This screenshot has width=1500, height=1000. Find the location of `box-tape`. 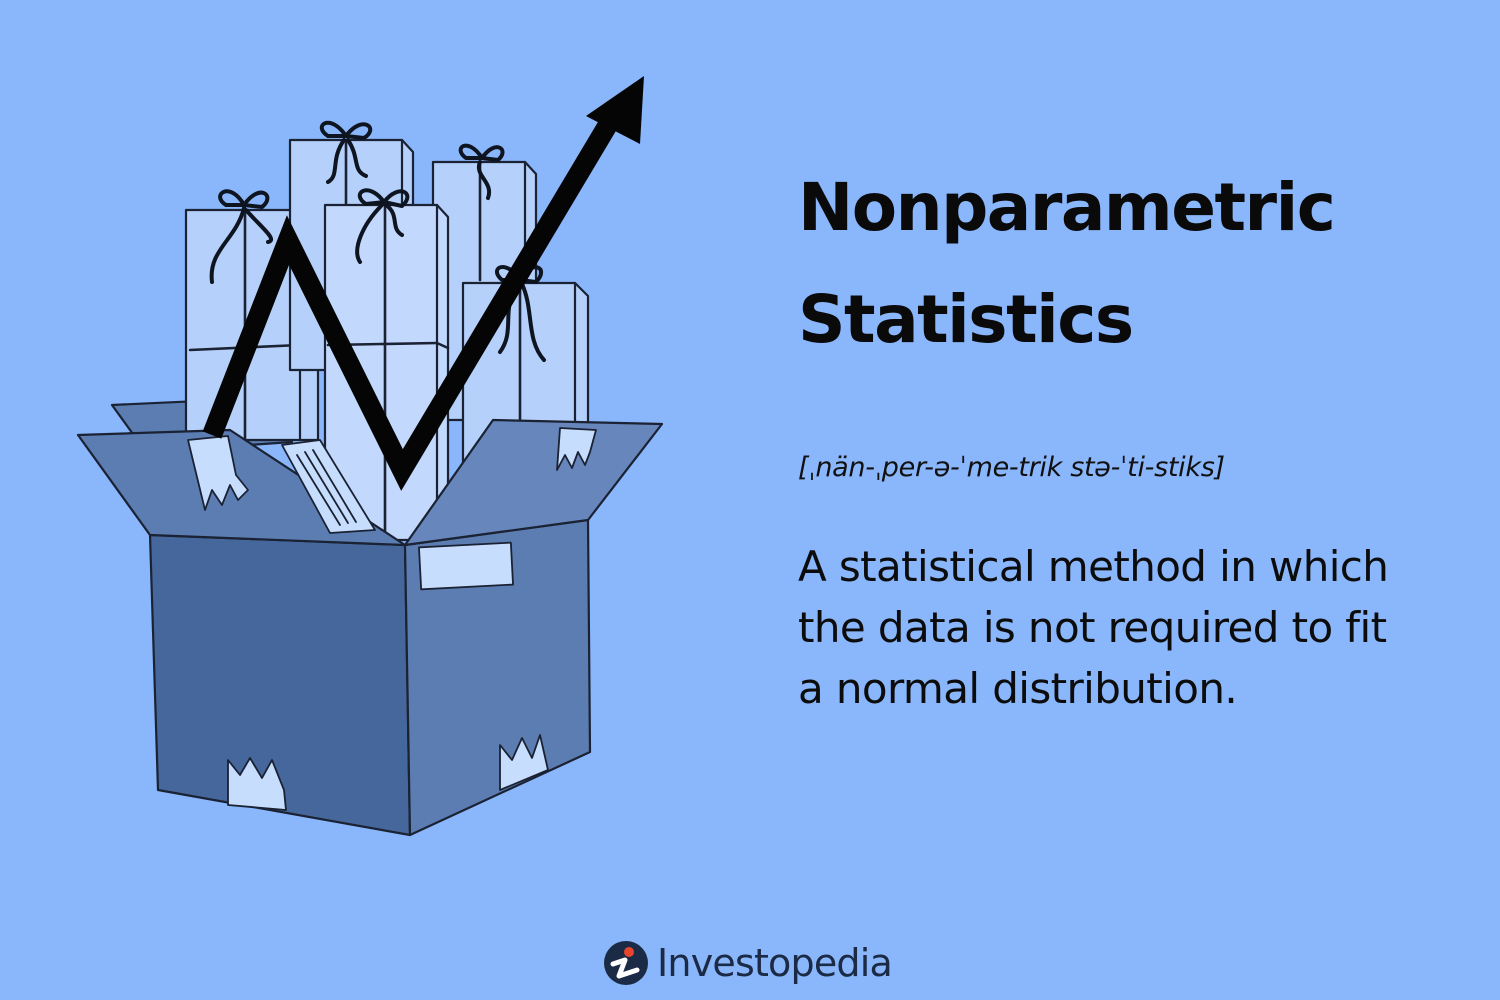

box-tape is located at coordinates (392, 619).